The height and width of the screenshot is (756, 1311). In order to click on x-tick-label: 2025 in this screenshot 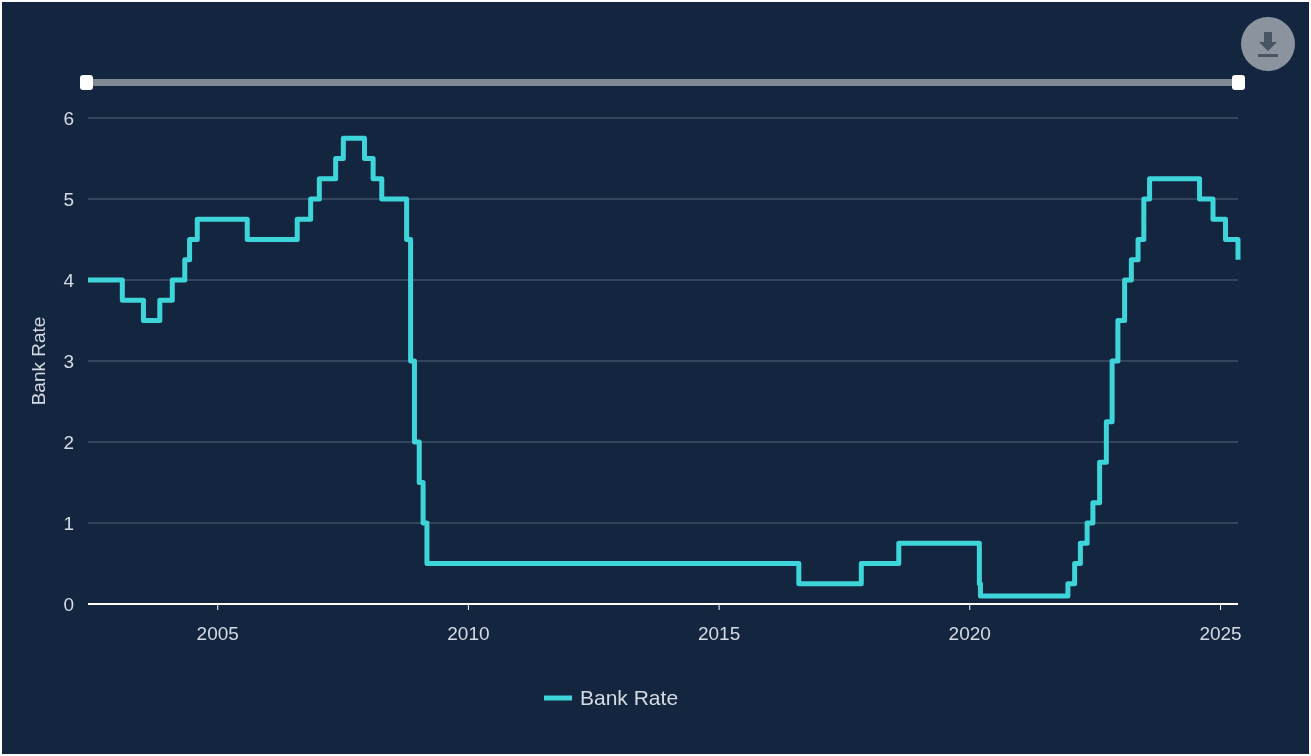, I will do `click(1220, 633)`.